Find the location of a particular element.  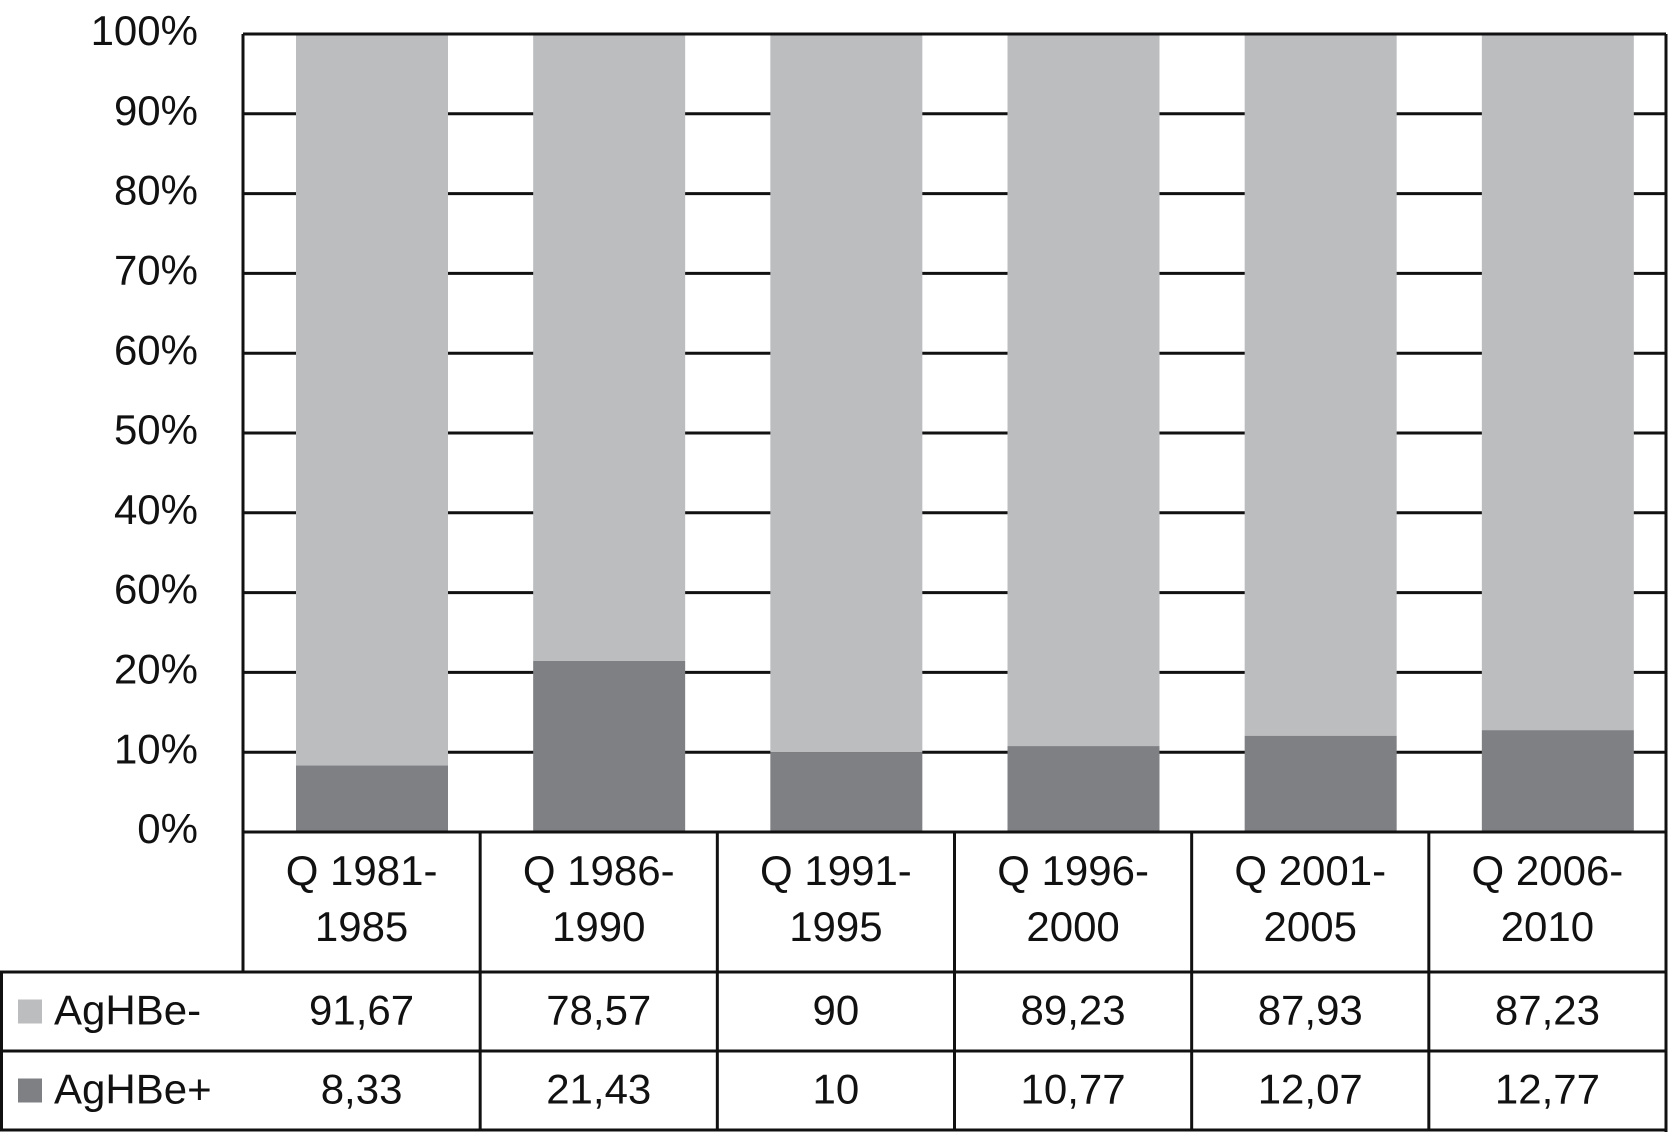

y-tick-label: 0% is located at coordinates (167, 828).